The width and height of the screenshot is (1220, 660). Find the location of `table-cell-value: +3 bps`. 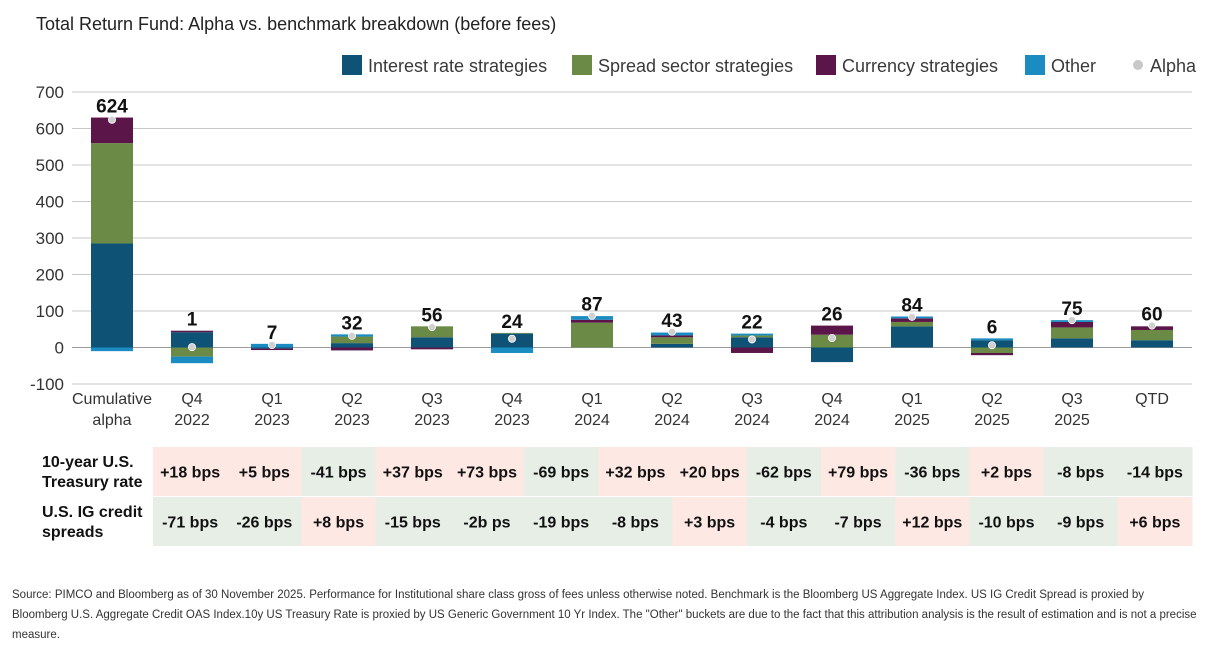

table-cell-value: +3 bps is located at coordinates (709, 523).